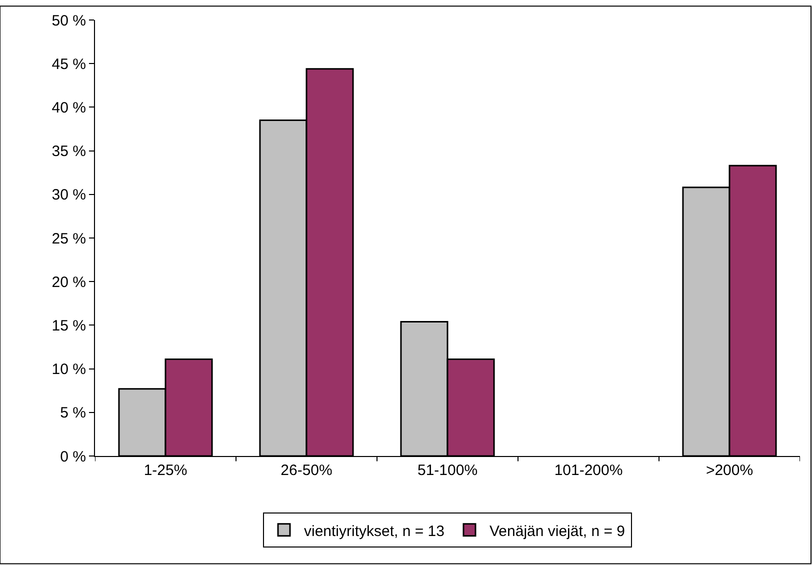  What do you see at coordinates (69, 21) in the screenshot?
I see `y-tick-label: 50 %` at bounding box center [69, 21].